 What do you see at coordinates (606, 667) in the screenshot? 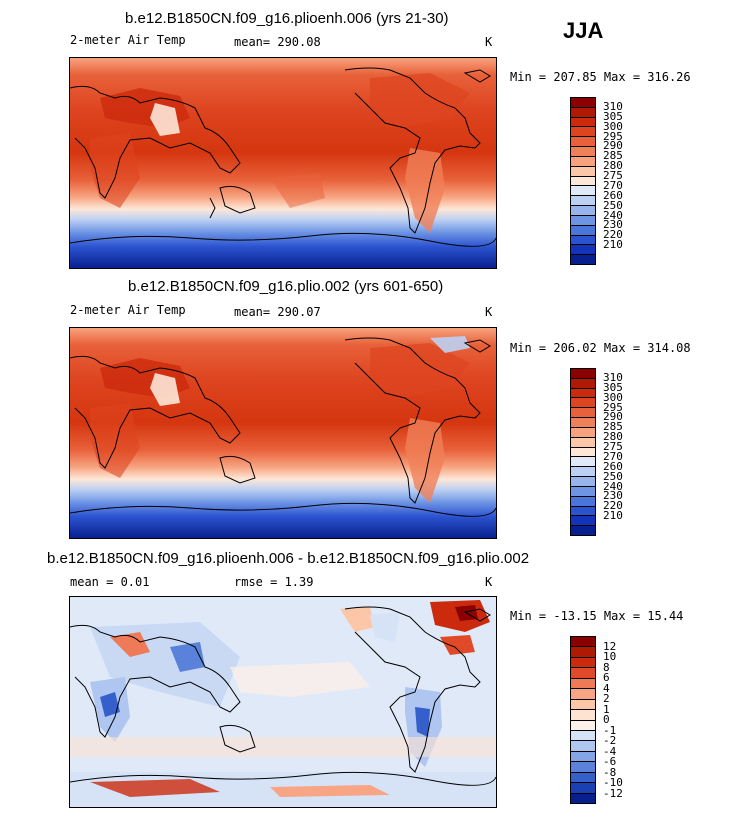
I see `colorbar-tick-label: 8` at bounding box center [606, 667].